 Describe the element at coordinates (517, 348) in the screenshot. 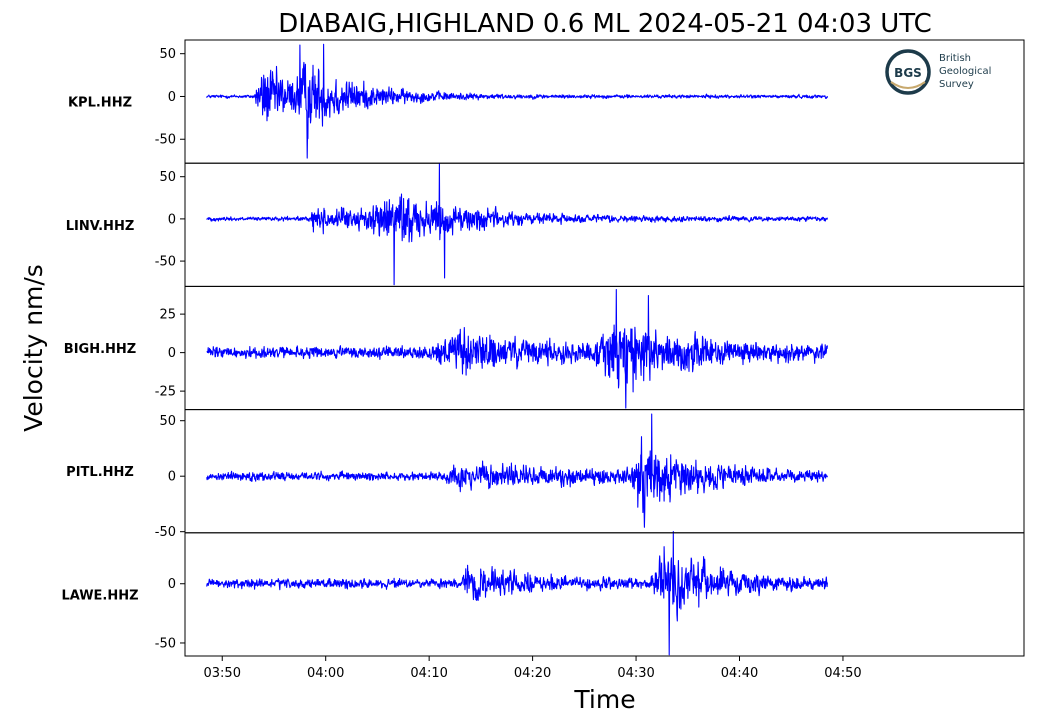

I see `trace-line-bigh-hhz` at that location.